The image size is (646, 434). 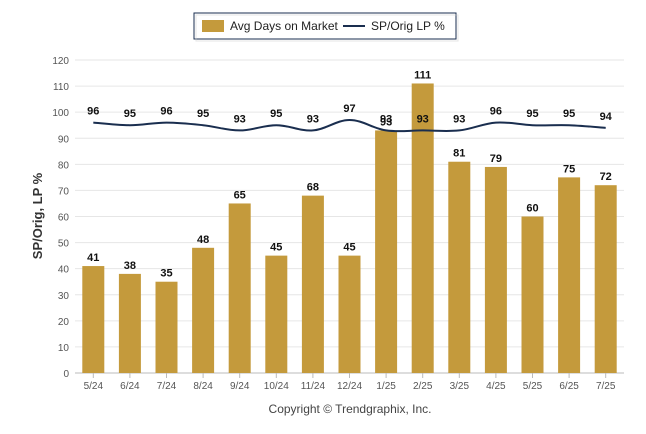 I want to click on bar-value-label: 81, so click(x=459, y=154).